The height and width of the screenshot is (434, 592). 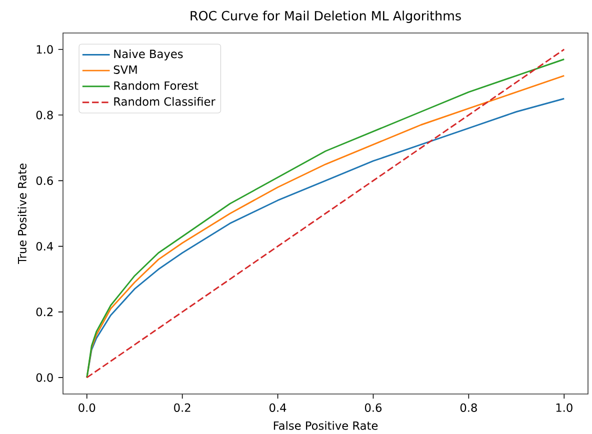 What do you see at coordinates (325, 16) in the screenshot?
I see `chart-title: ROC Curve for Mail Deletion ML Algorithms` at bounding box center [325, 16].